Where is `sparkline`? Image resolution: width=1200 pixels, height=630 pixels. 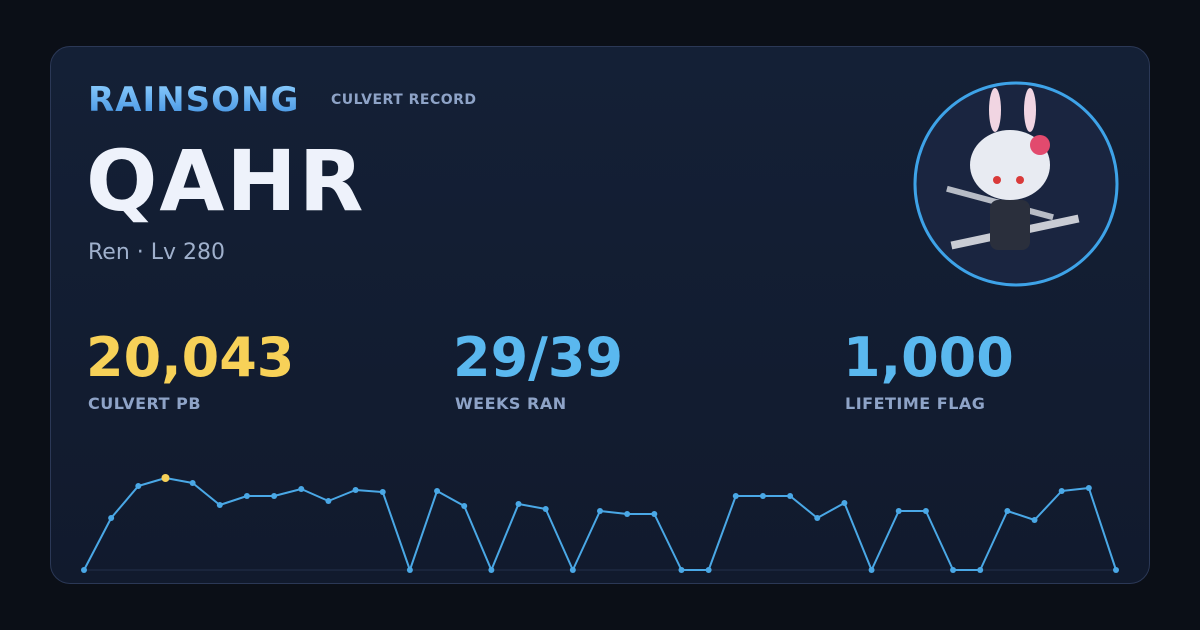
sparkline is located at coordinates (600, 524).